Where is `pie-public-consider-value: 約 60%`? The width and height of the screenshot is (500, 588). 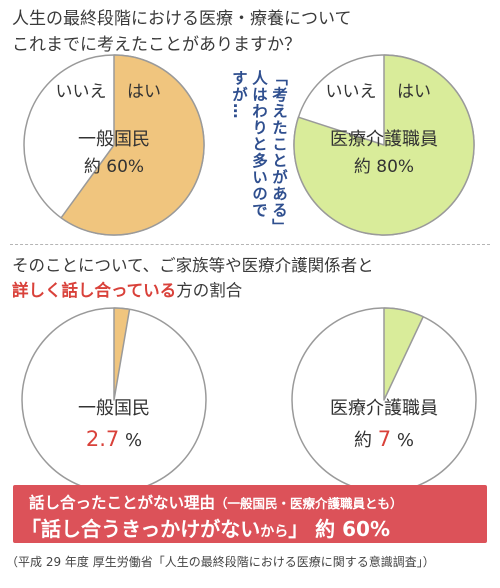 pie-public-consider-value: 約 60% is located at coordinates (114, 167).